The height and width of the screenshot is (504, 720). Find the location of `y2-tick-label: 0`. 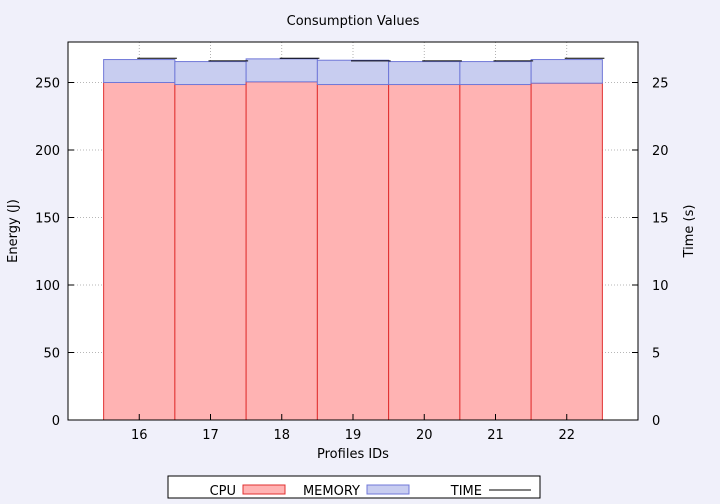

y2-tick-label: 0 is located at coordinates (656, 421).